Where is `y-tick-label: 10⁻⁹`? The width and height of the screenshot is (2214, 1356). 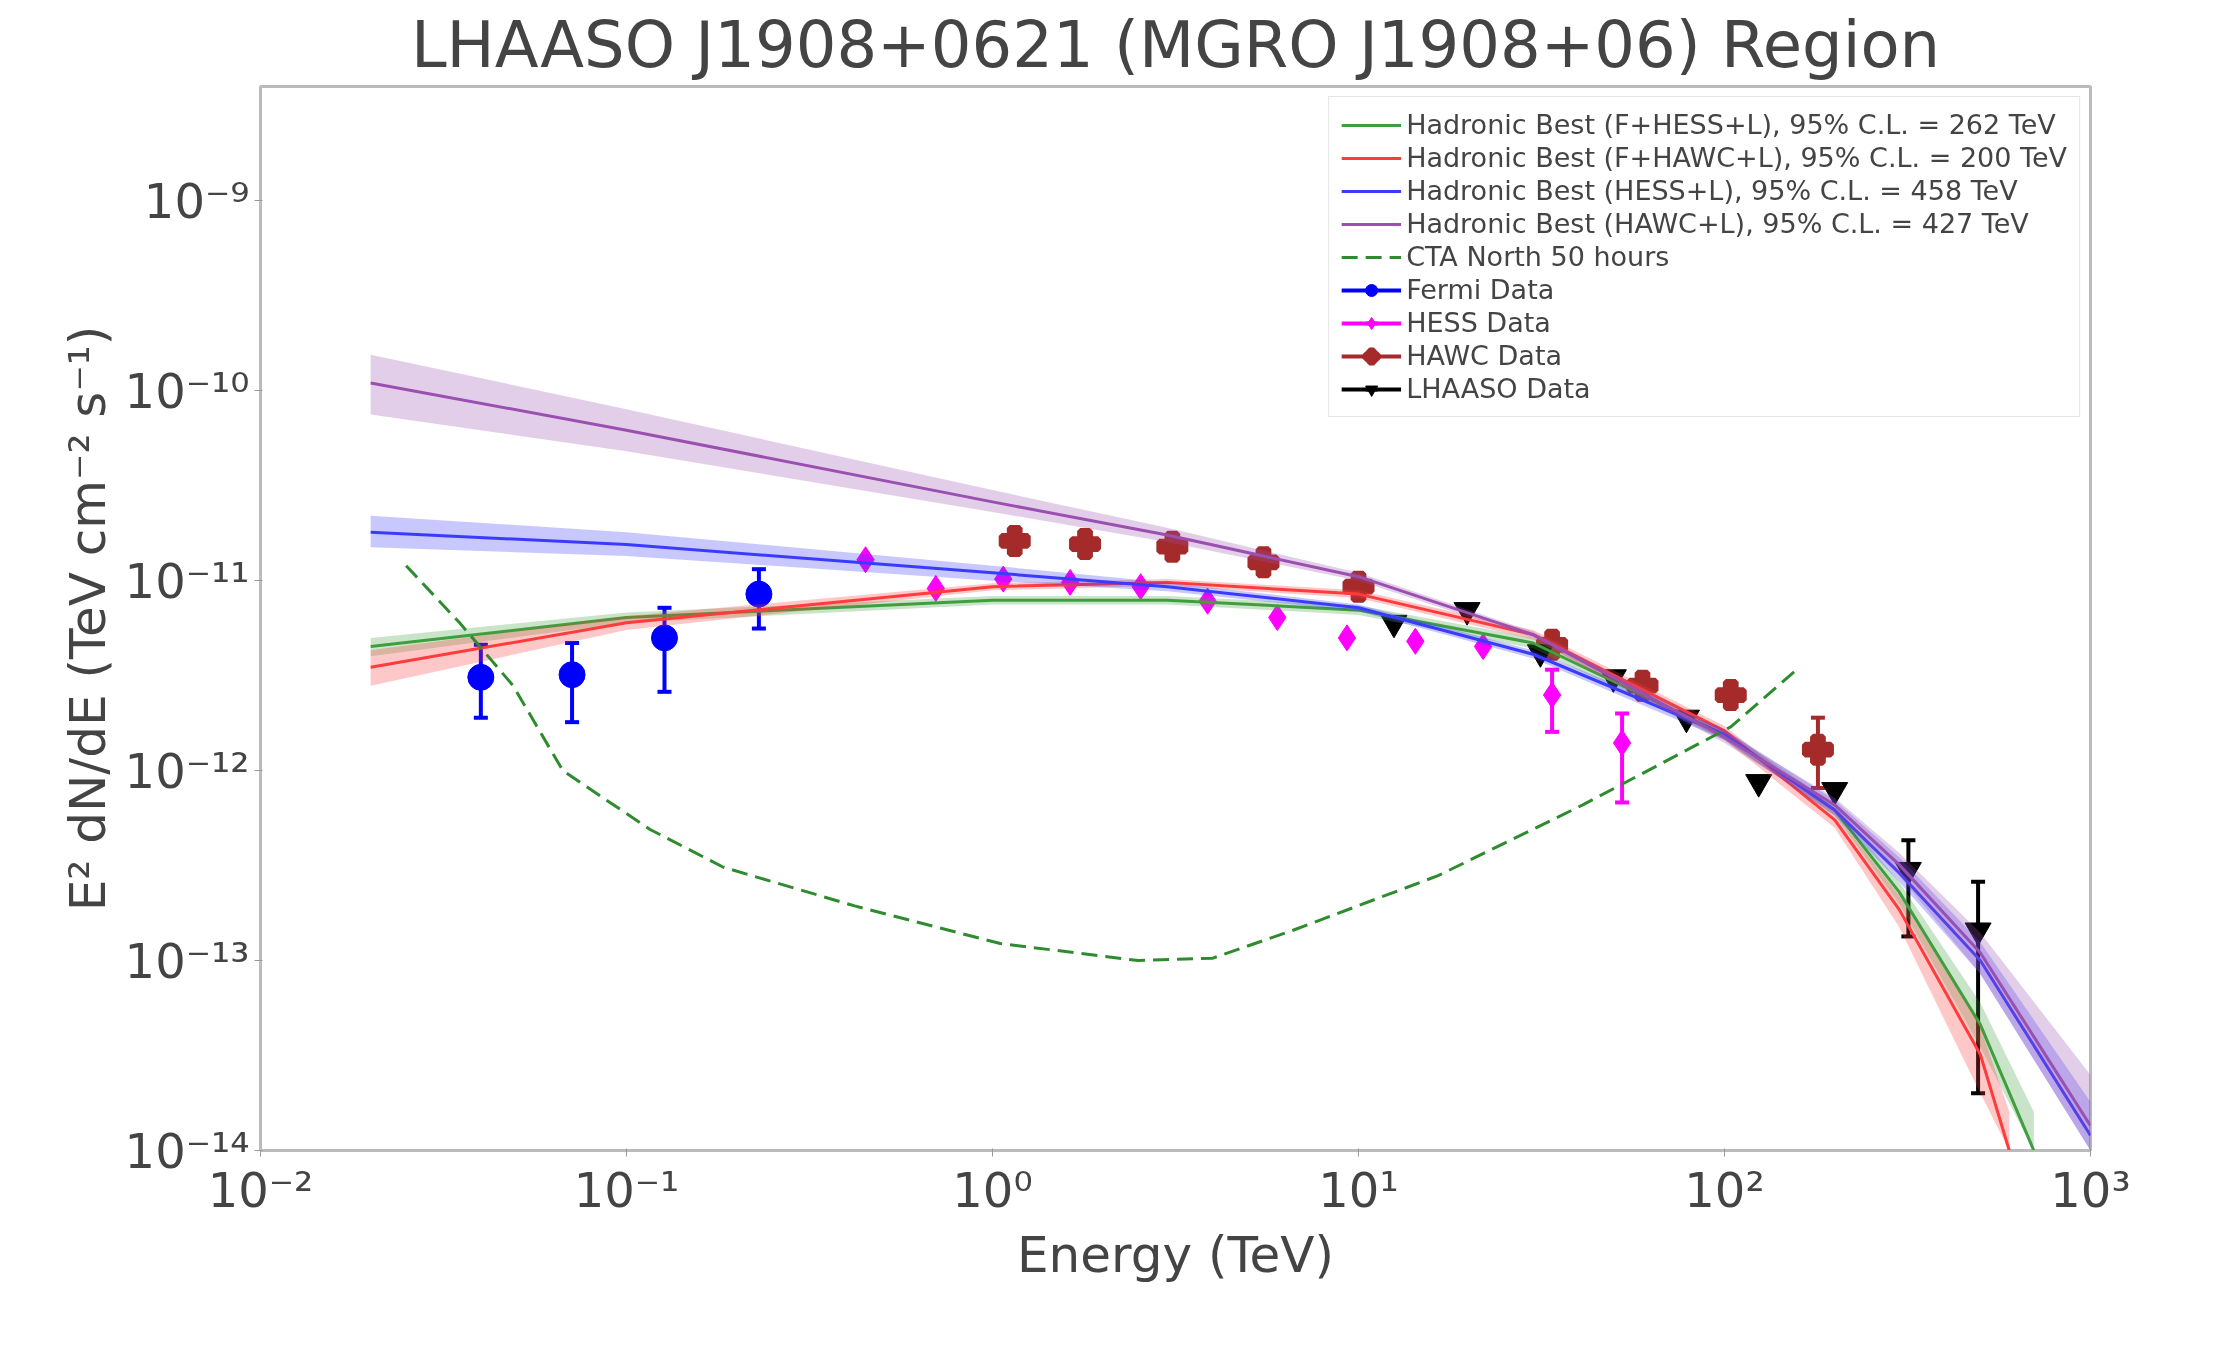
y-tick-label: 10⁻⁹ is located at coordinates (196, 200).